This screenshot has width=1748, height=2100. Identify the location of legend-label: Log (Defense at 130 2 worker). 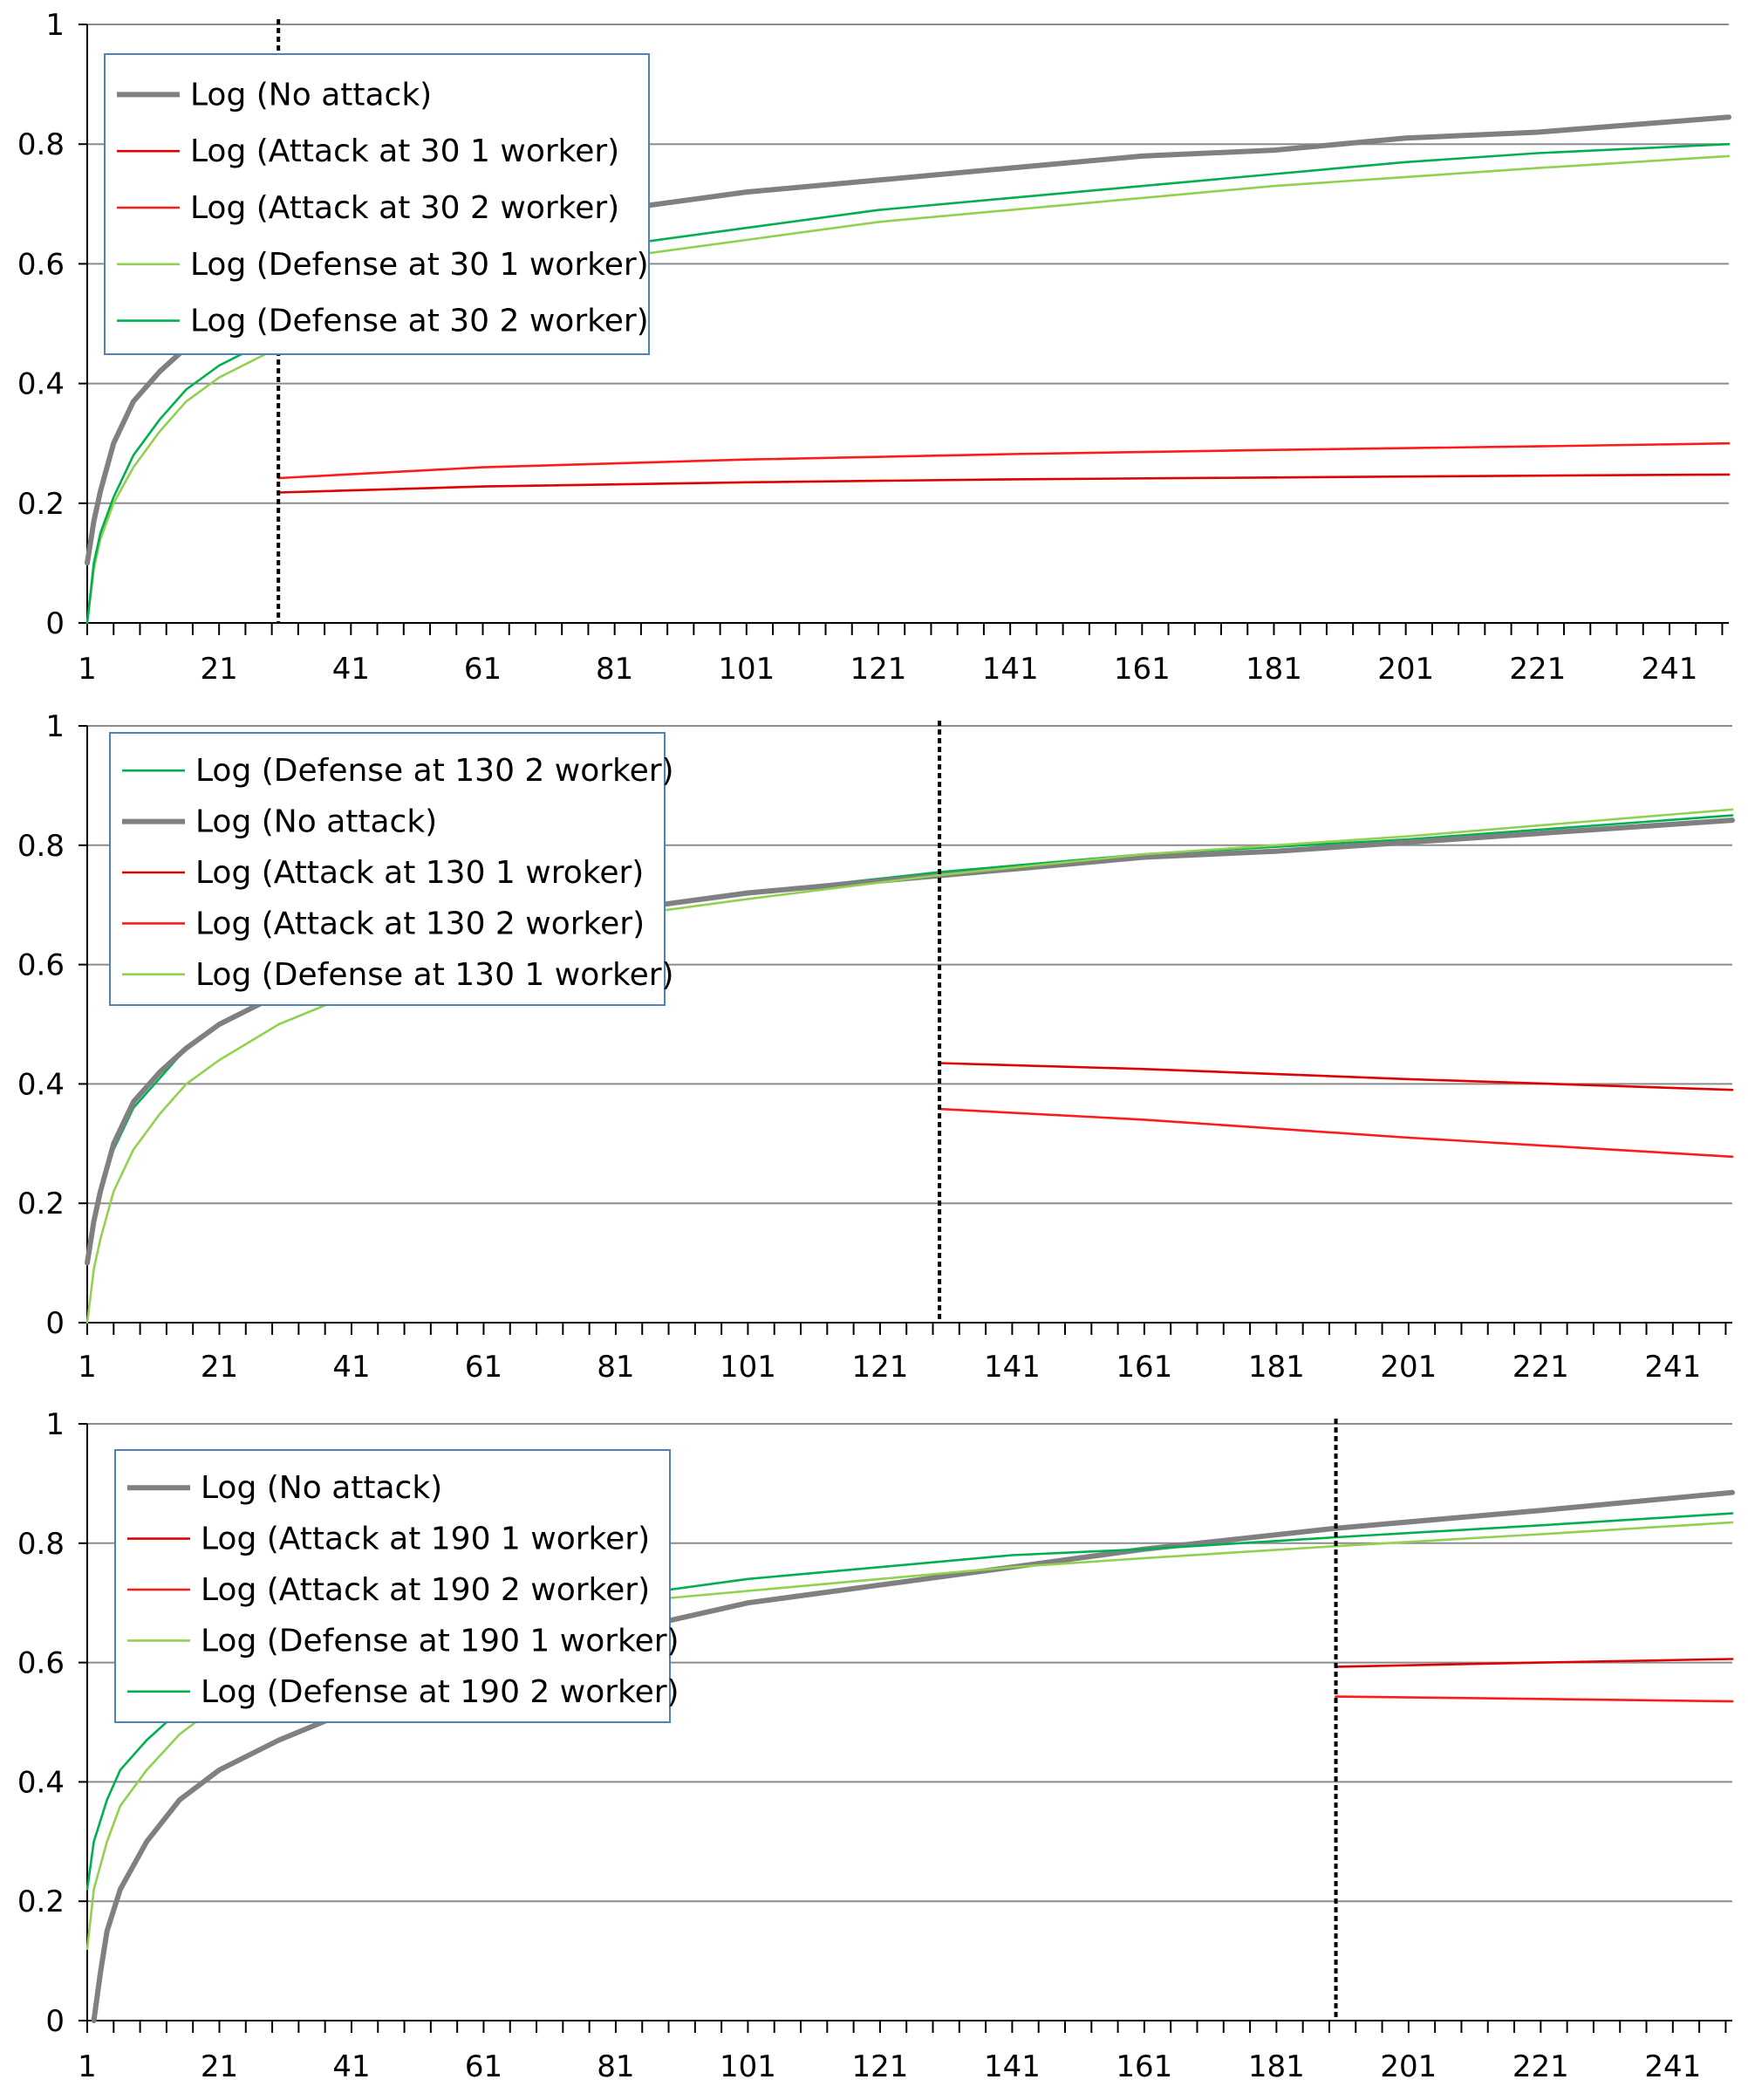
(434, 771).